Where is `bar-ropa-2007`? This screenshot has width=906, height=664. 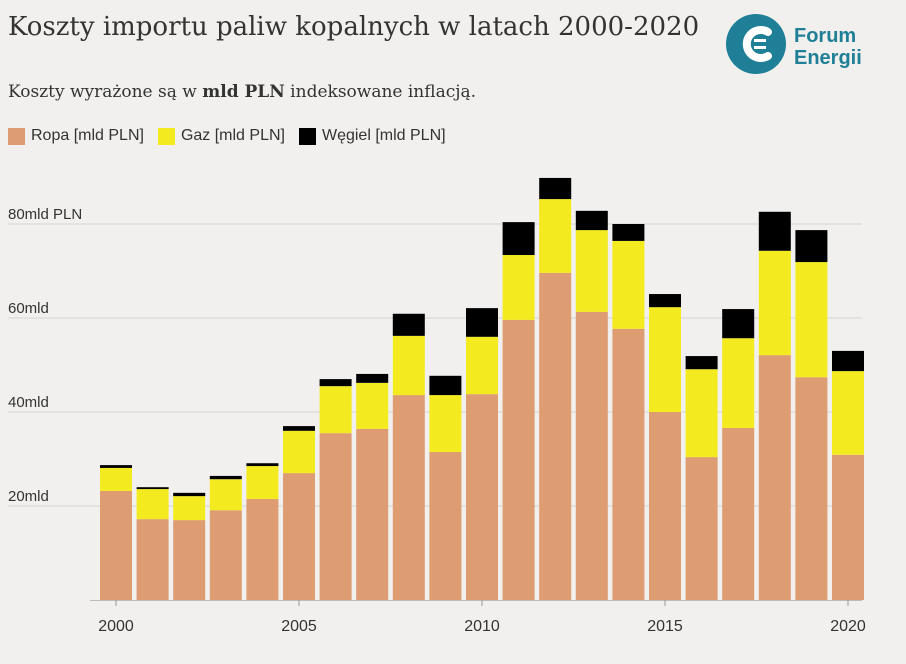
bar-ropa-2007 is located at coordinates (372, 514).